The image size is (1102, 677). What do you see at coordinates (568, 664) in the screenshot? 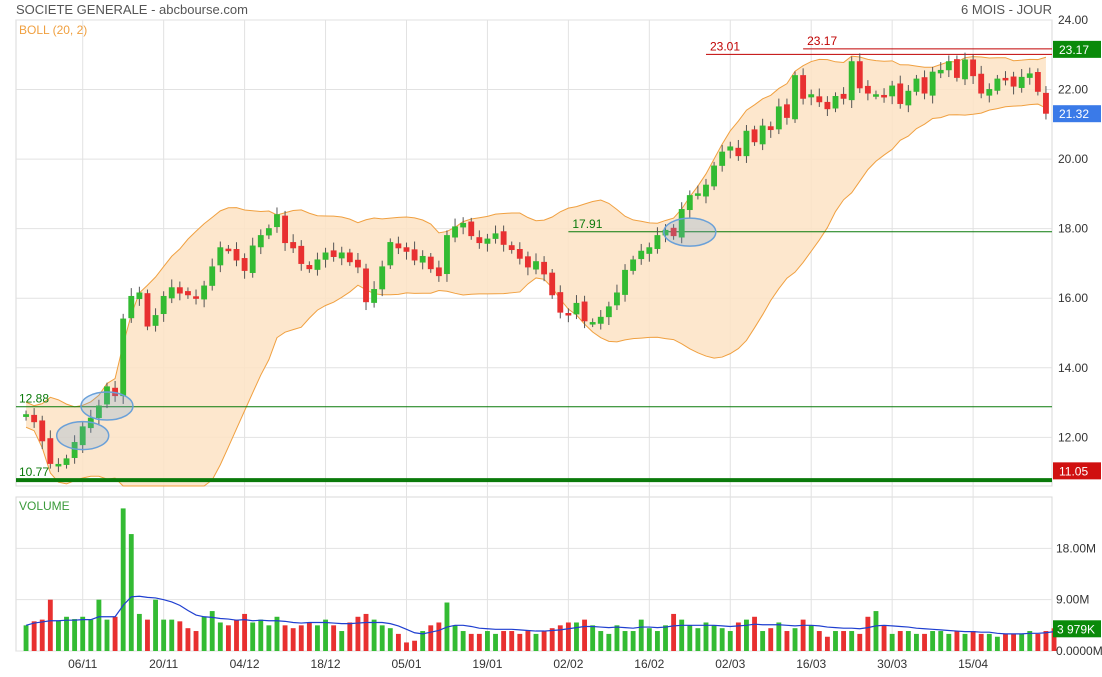
I see `date-tick: 02/02` at bounding box center [568, 664].